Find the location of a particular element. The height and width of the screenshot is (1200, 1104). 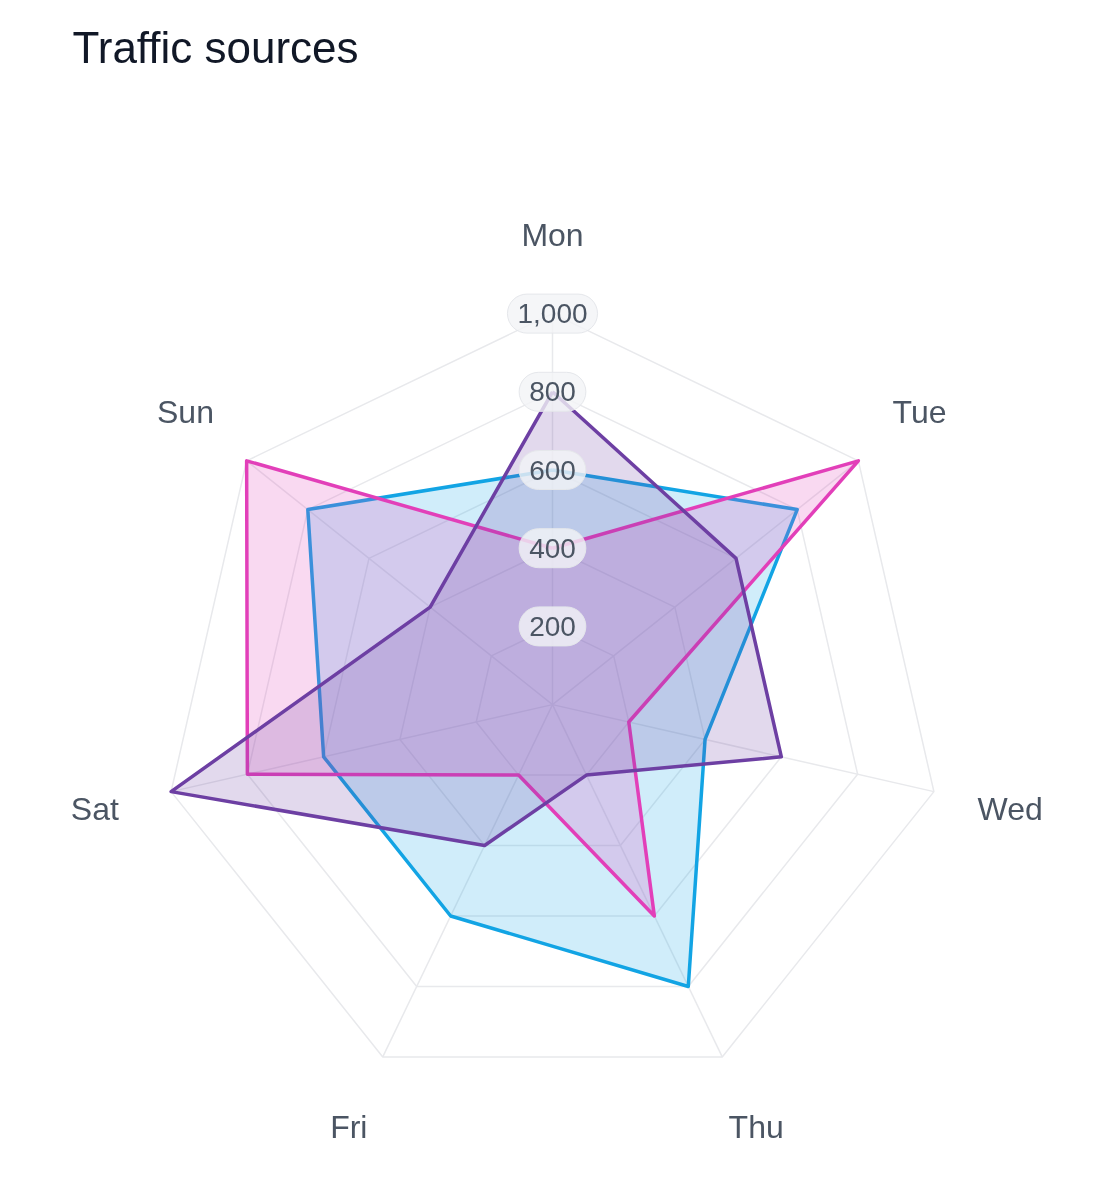

chart-title: Traffic sources is located at coordinates (215, 47).